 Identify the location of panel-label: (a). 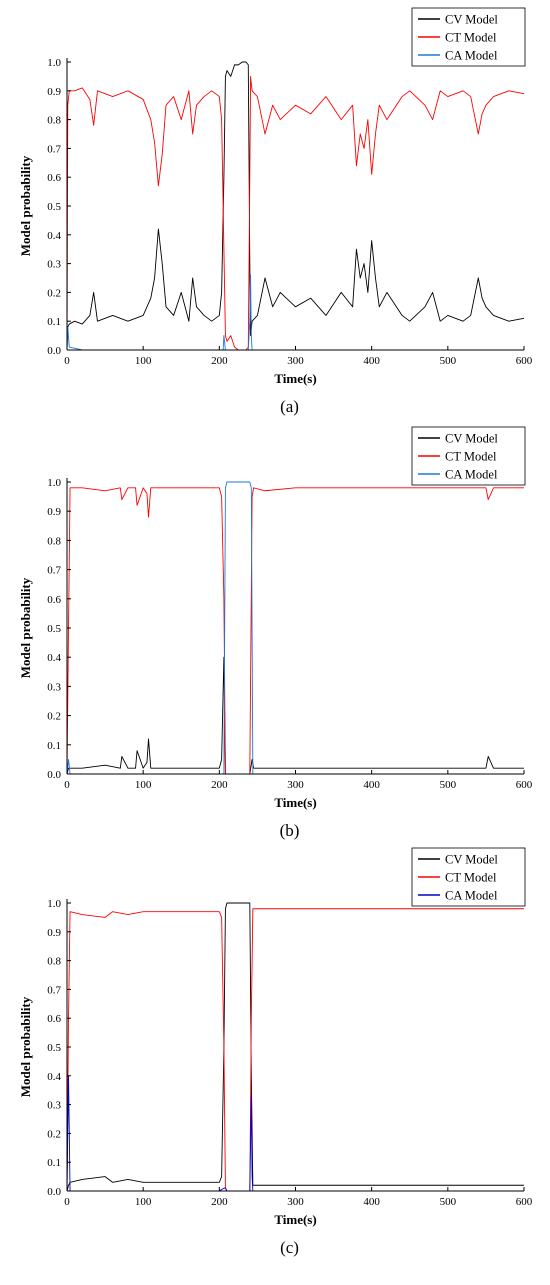
(289, 406).